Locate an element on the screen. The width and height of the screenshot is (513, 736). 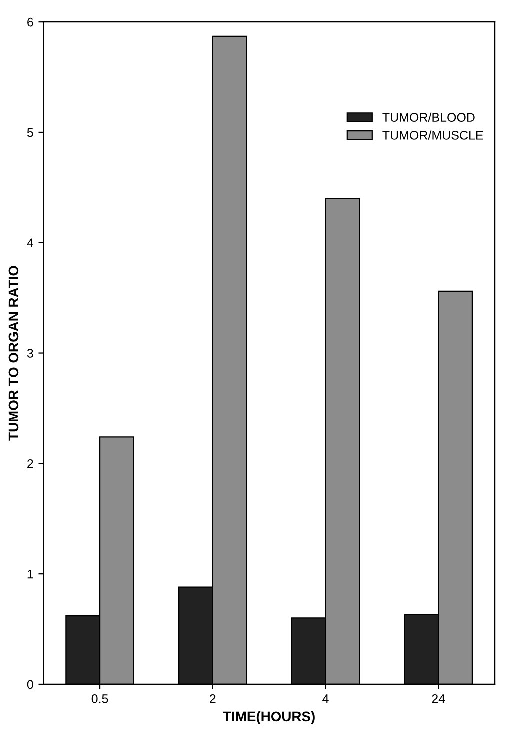
y-axis-title: TUMOR TO ORGAN RATIO is located at coordinates (13, 353).